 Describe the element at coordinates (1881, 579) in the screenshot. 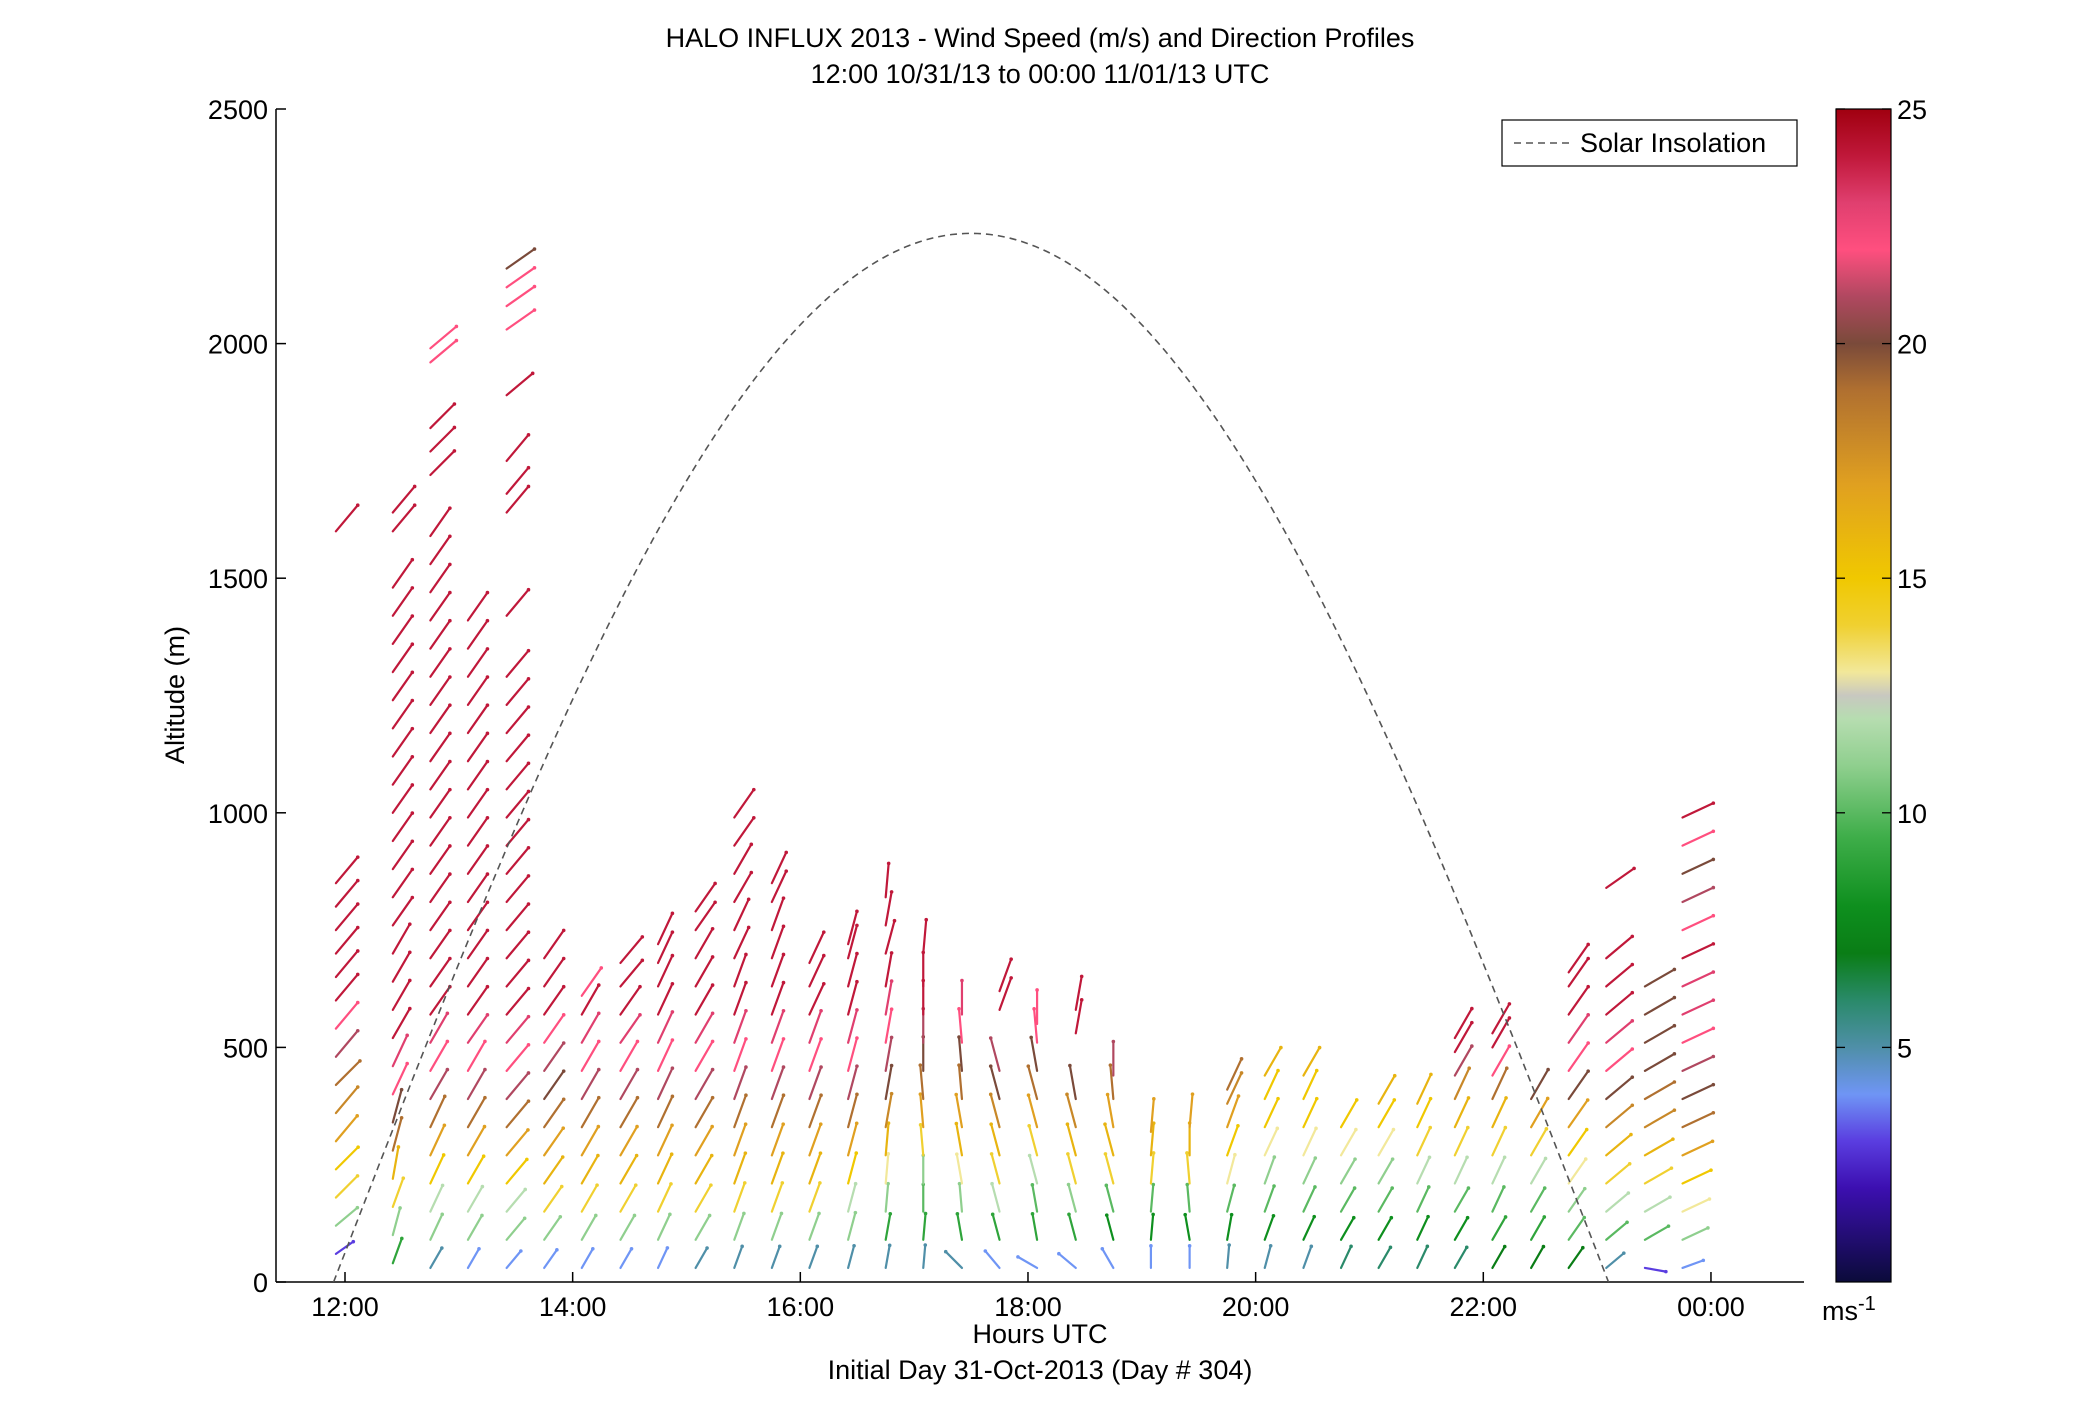

I see `colorbar-ticks: 5 10 15 20 25` at that location.